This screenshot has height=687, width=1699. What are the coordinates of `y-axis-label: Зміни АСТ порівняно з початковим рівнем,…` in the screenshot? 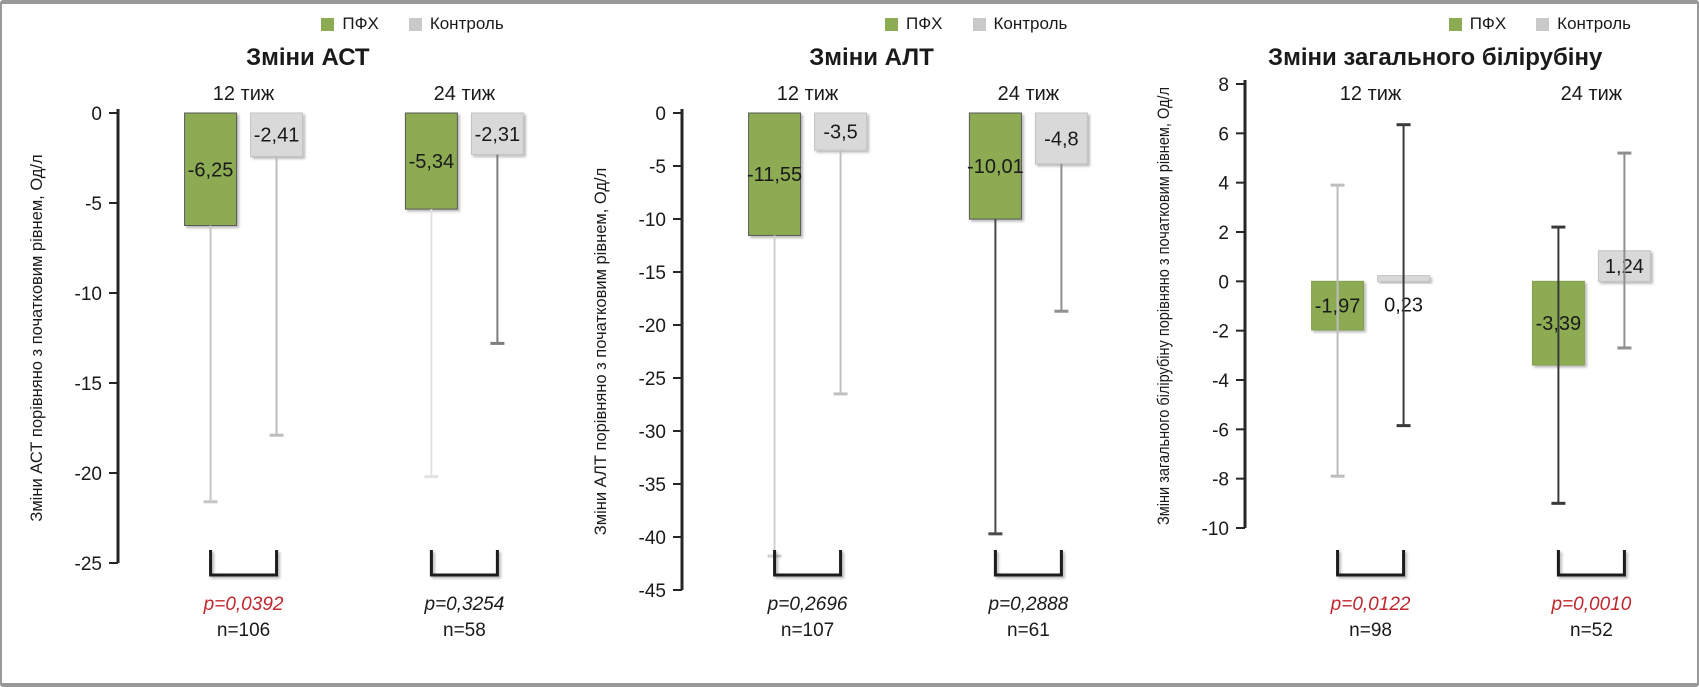 It's located at (37, 337).